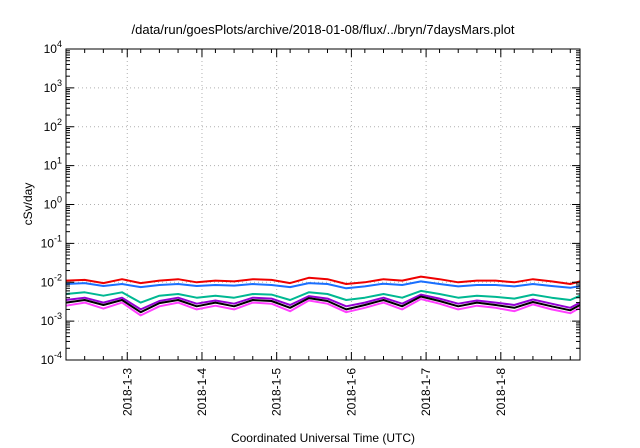 The width and height of the screenshot is (640, 448). Describe the element at coordinates (51, 358) in the screenshot. I see `y-tick-label: 10⁻⁴` at that location.